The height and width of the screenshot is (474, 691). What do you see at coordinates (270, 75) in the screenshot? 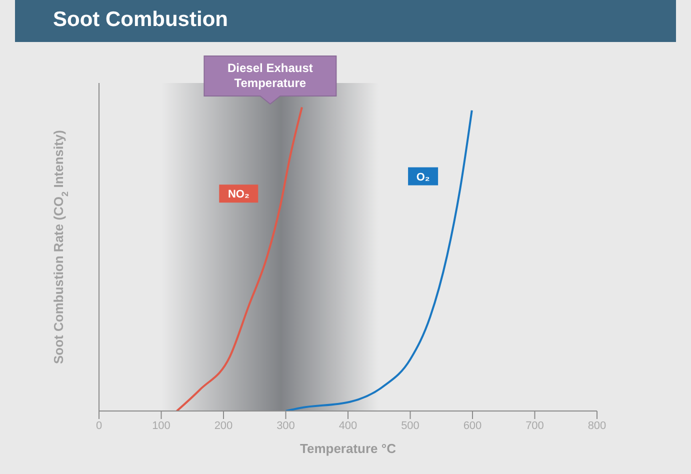
I see `band-label: Diesel Exhaust Temperature` at bounding box center [270, 75].